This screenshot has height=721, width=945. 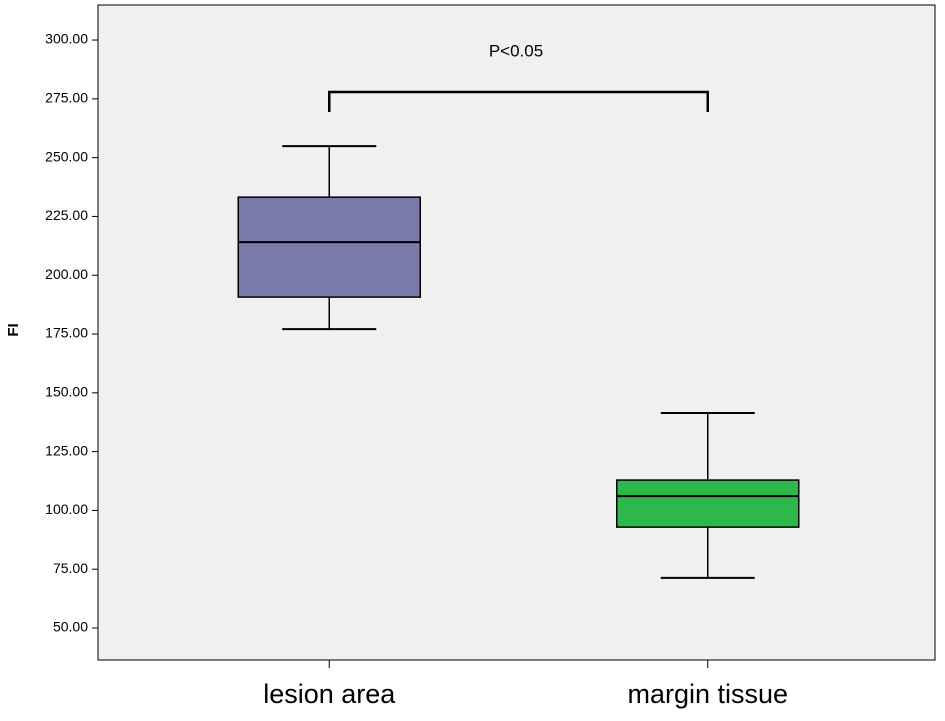 I want to click on x-tick-label: lesion area, so click(x=329, y=694).